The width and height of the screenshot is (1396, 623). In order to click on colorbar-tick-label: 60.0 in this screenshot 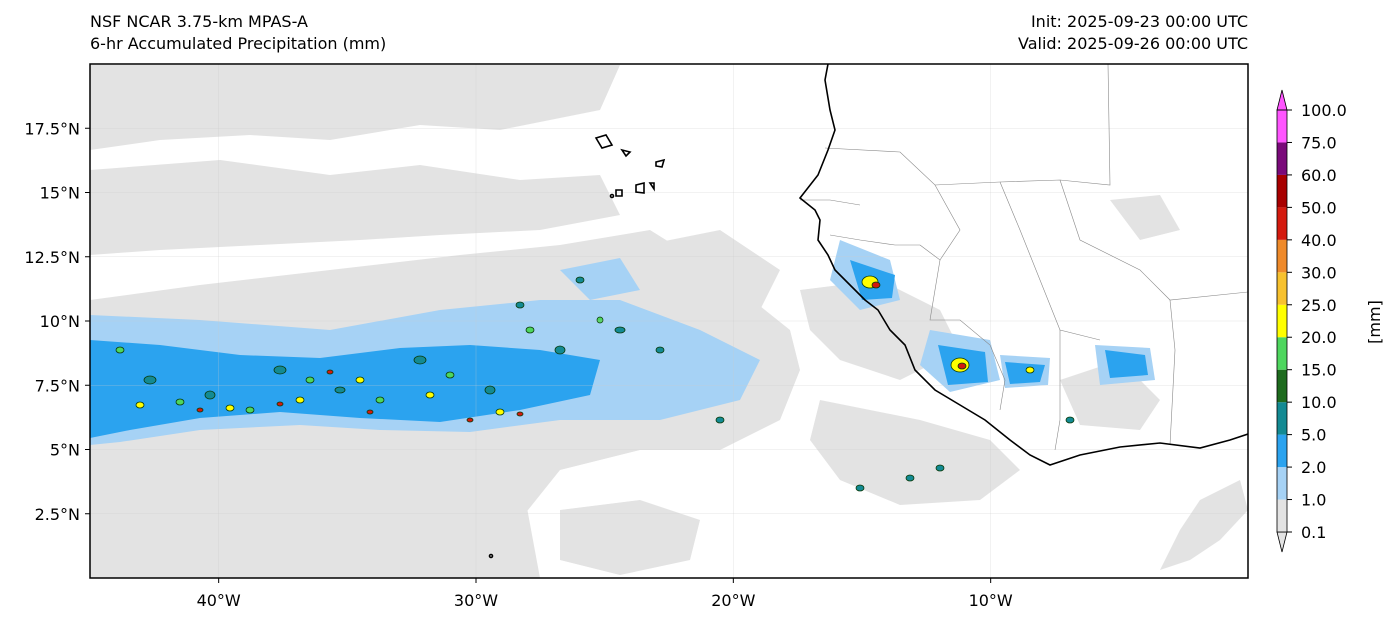, I will do `click(1319, 175)`.